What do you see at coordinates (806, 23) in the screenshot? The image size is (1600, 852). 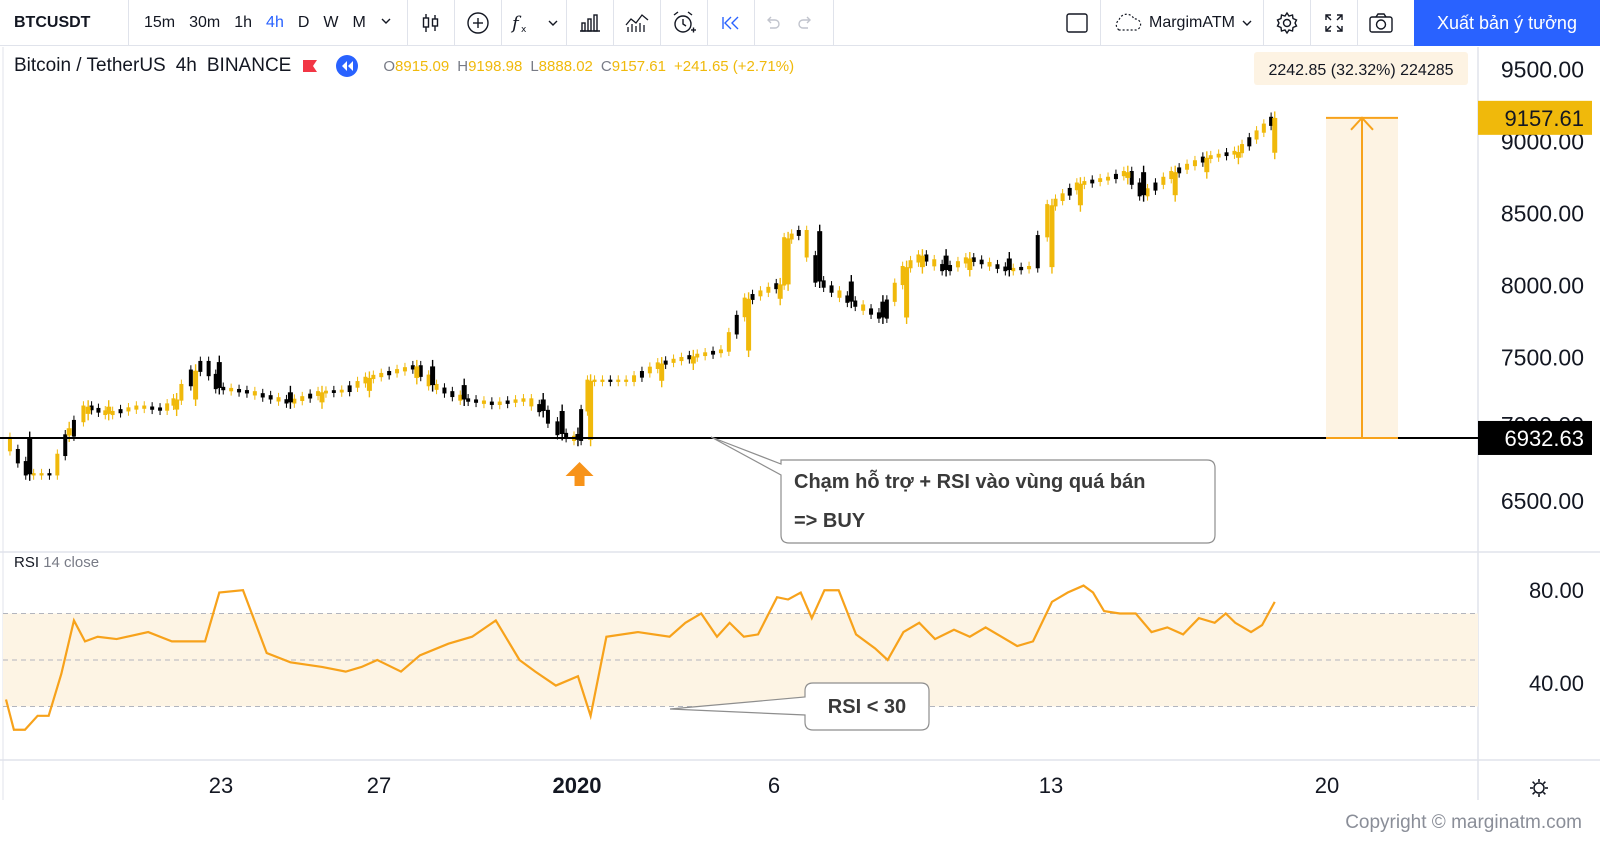 I see `redo-icon` at bounding box center [806, 23].